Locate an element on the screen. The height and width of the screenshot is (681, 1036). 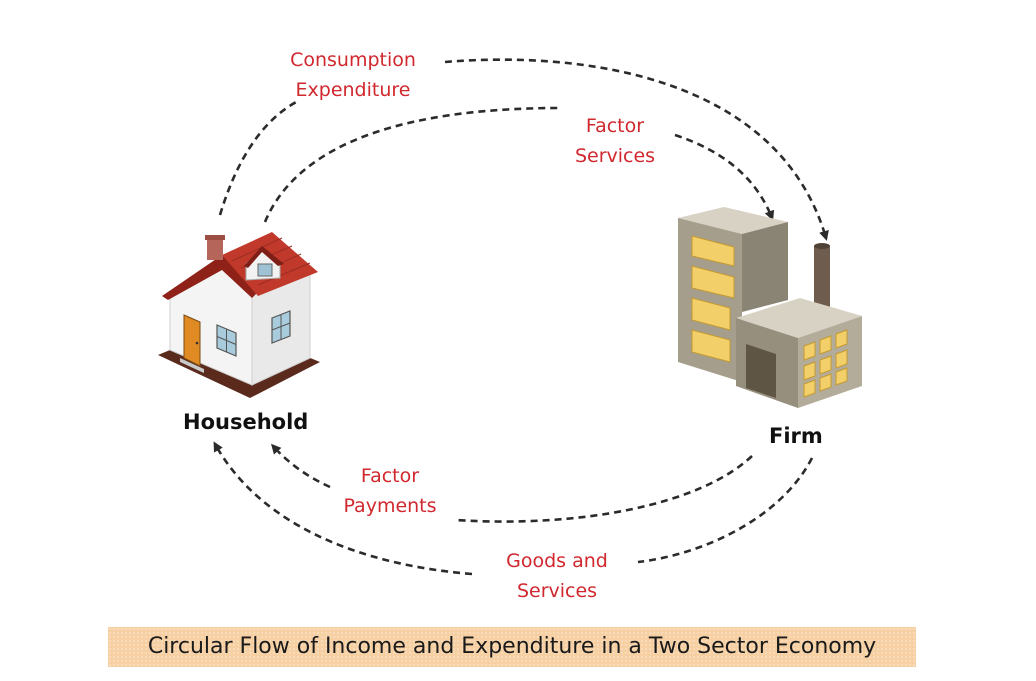
goods-and-services-line-1: Goods and is located at coordinates (557, 561).